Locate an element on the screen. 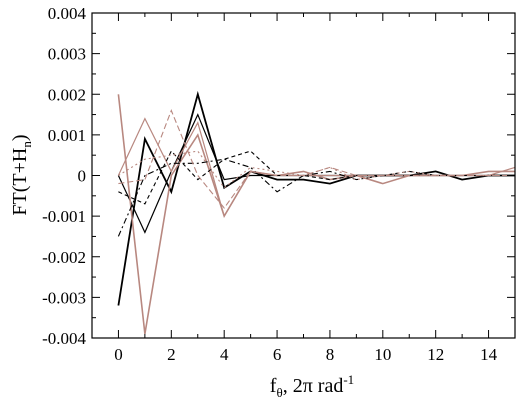 Image resolution: width=520 pixels, height=400 pixels. x-axis-label-rest: , 2π rad is located at coordinates (313, 386).